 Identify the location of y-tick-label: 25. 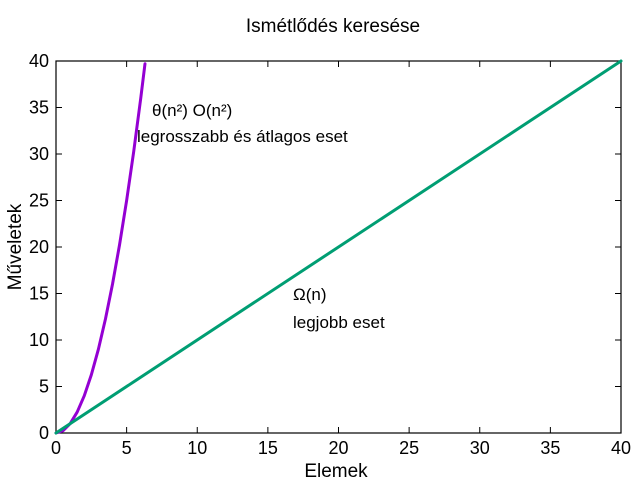
(39, 201).